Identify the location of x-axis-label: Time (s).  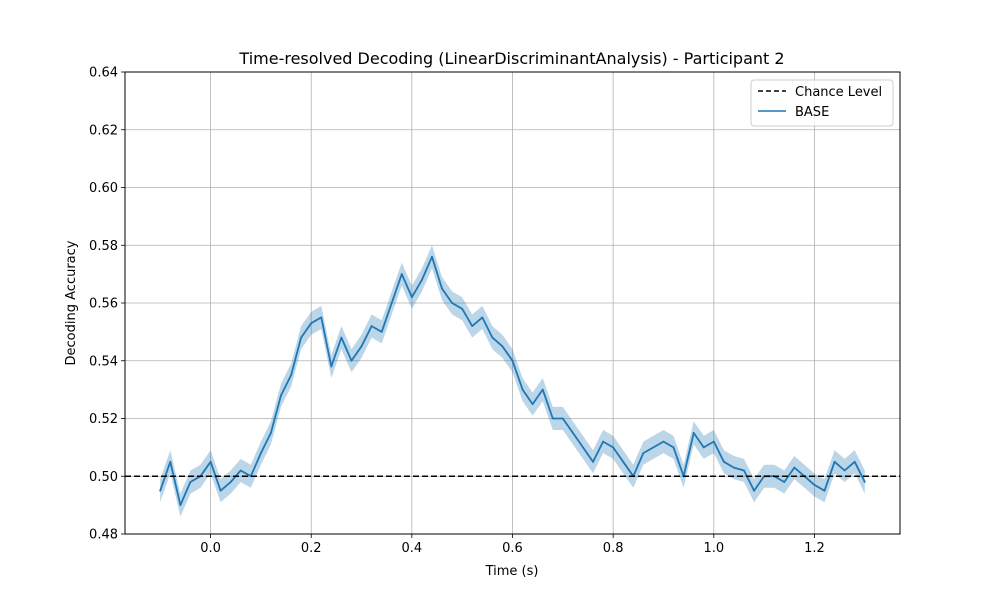
(512, 571).